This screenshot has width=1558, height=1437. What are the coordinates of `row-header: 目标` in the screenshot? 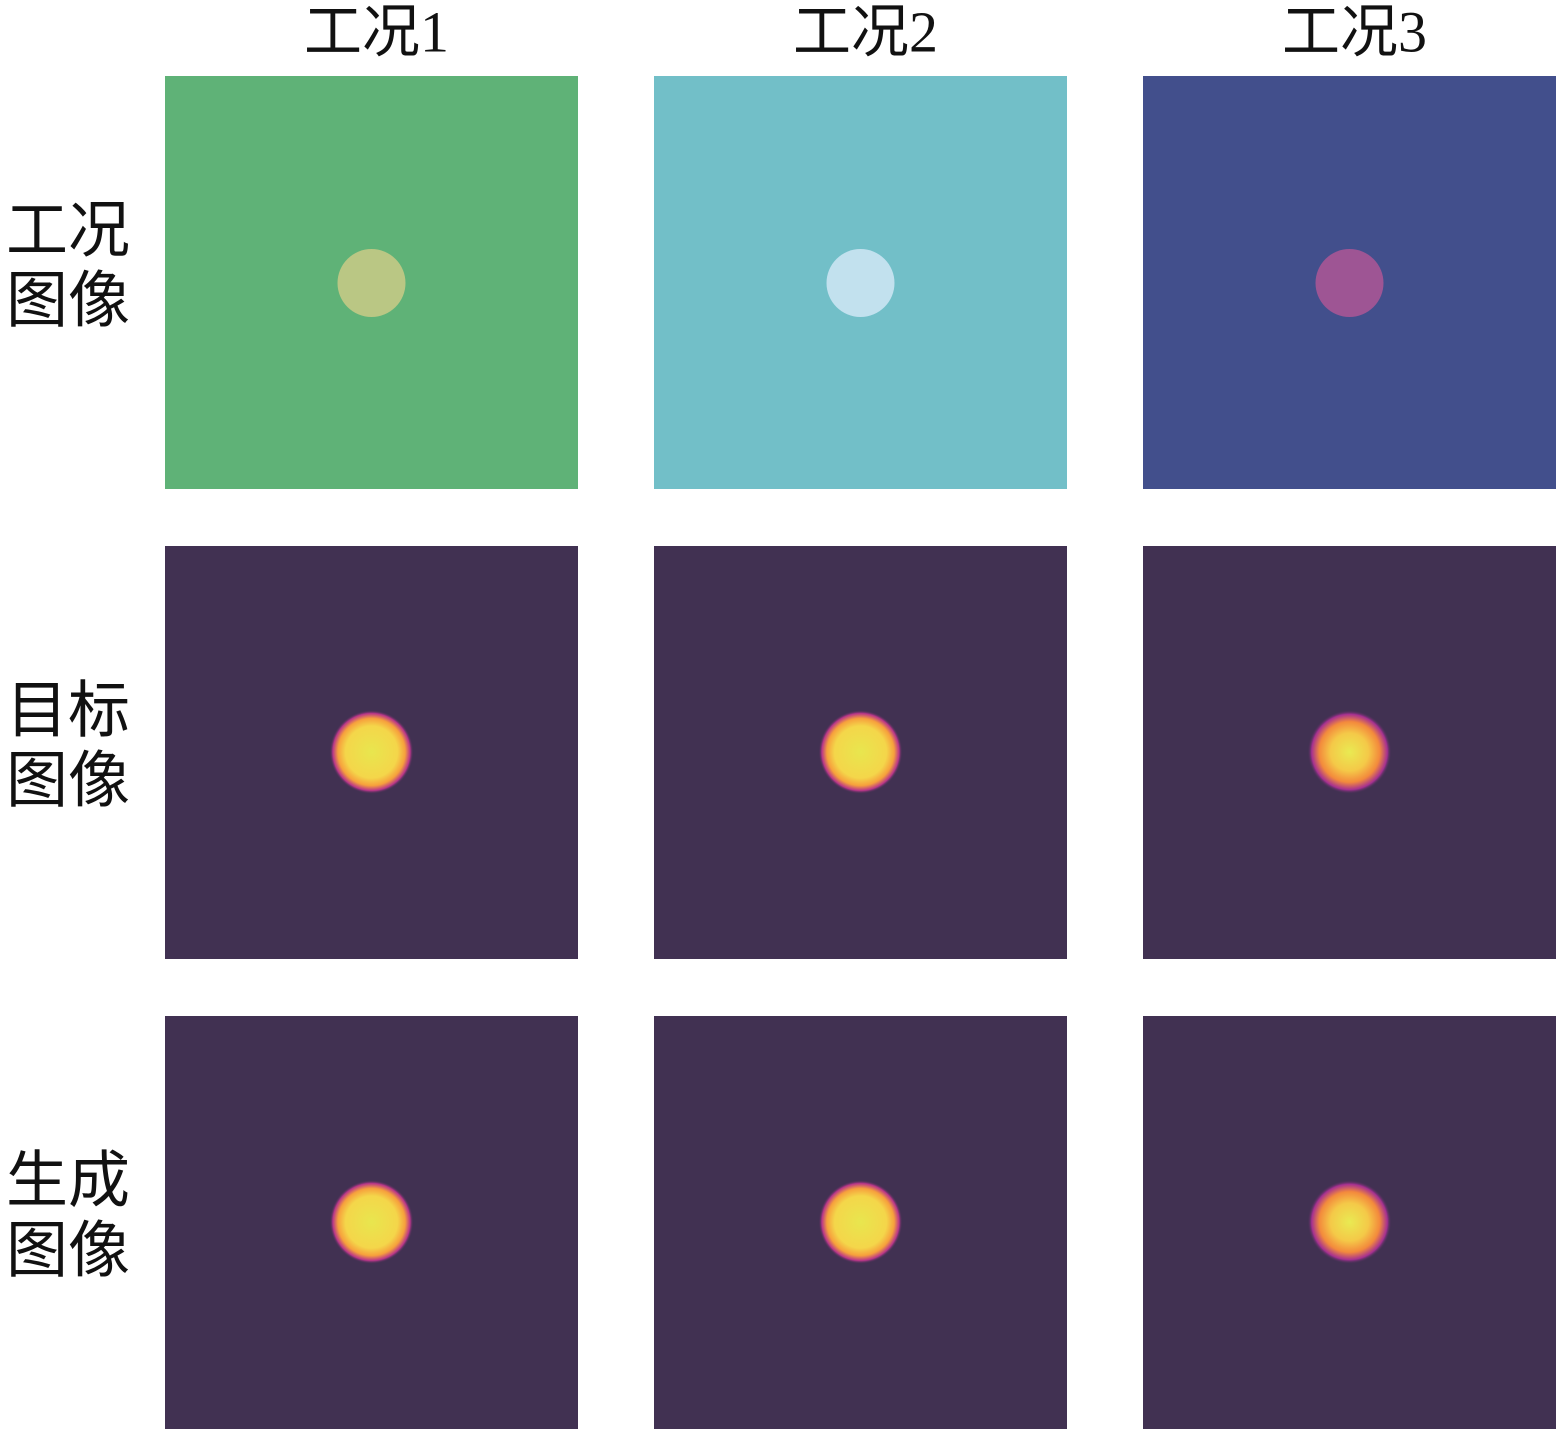 It's located at (68, 712).